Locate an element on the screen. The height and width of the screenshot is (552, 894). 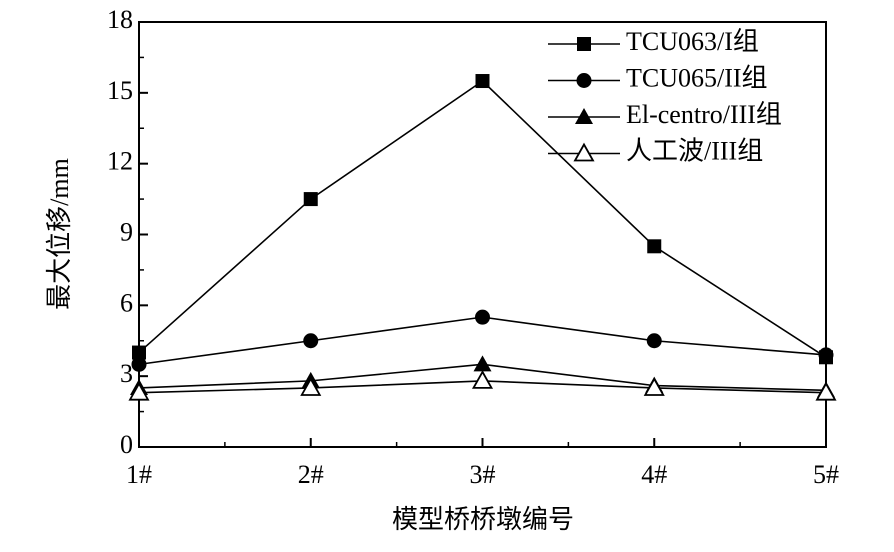
y-tick-label: 6 is located at coordinates (126, 302).